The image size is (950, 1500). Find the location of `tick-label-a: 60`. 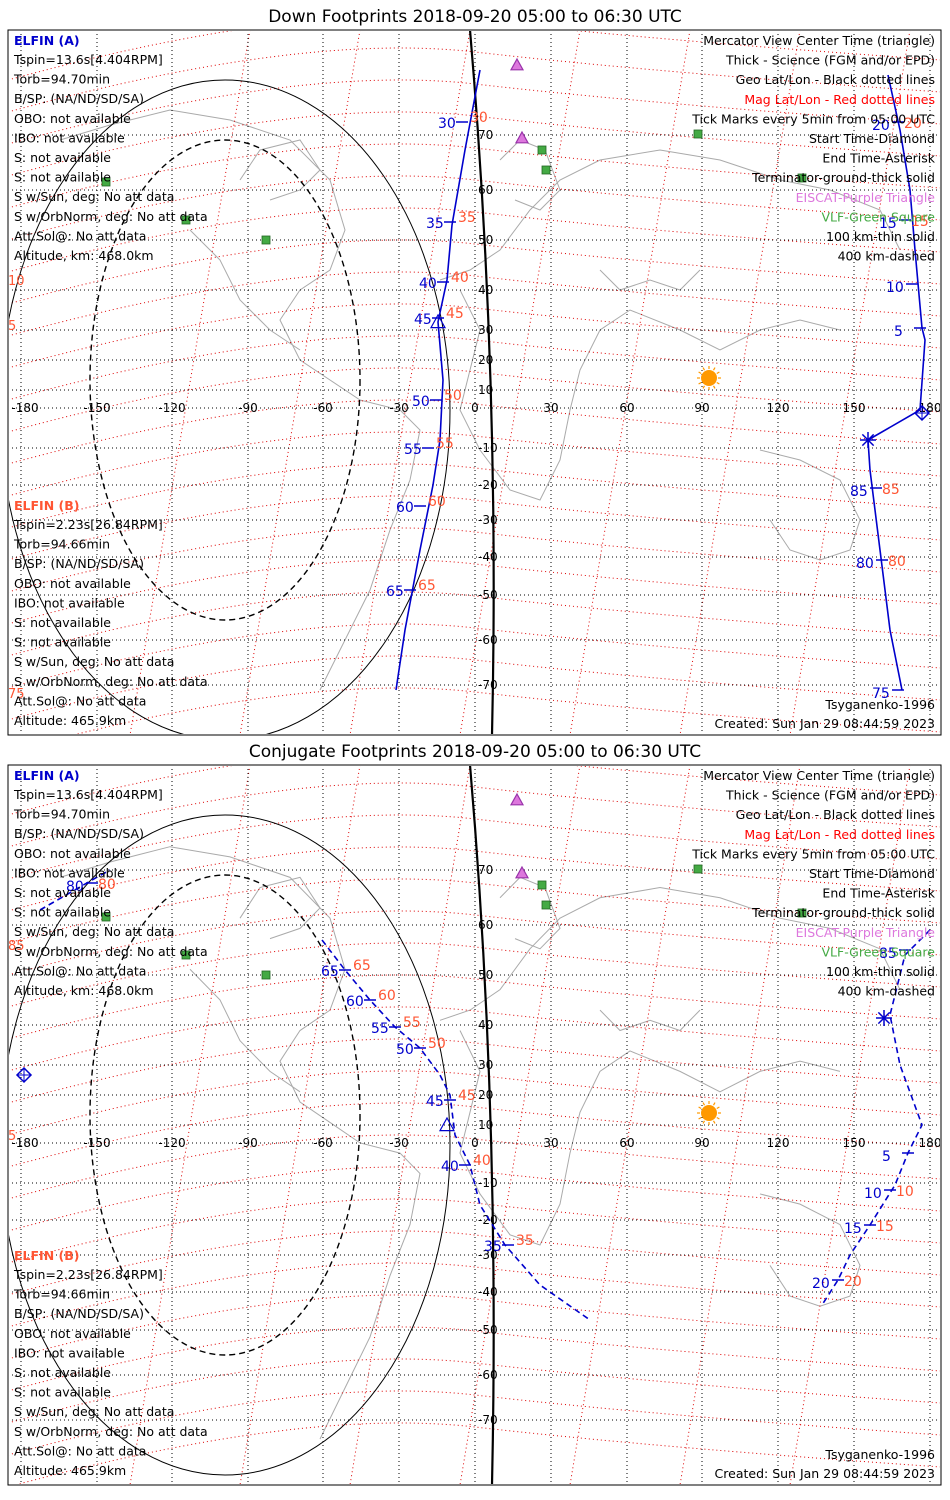

tick-label-a: 60 is located at coordinates (355, 1002).